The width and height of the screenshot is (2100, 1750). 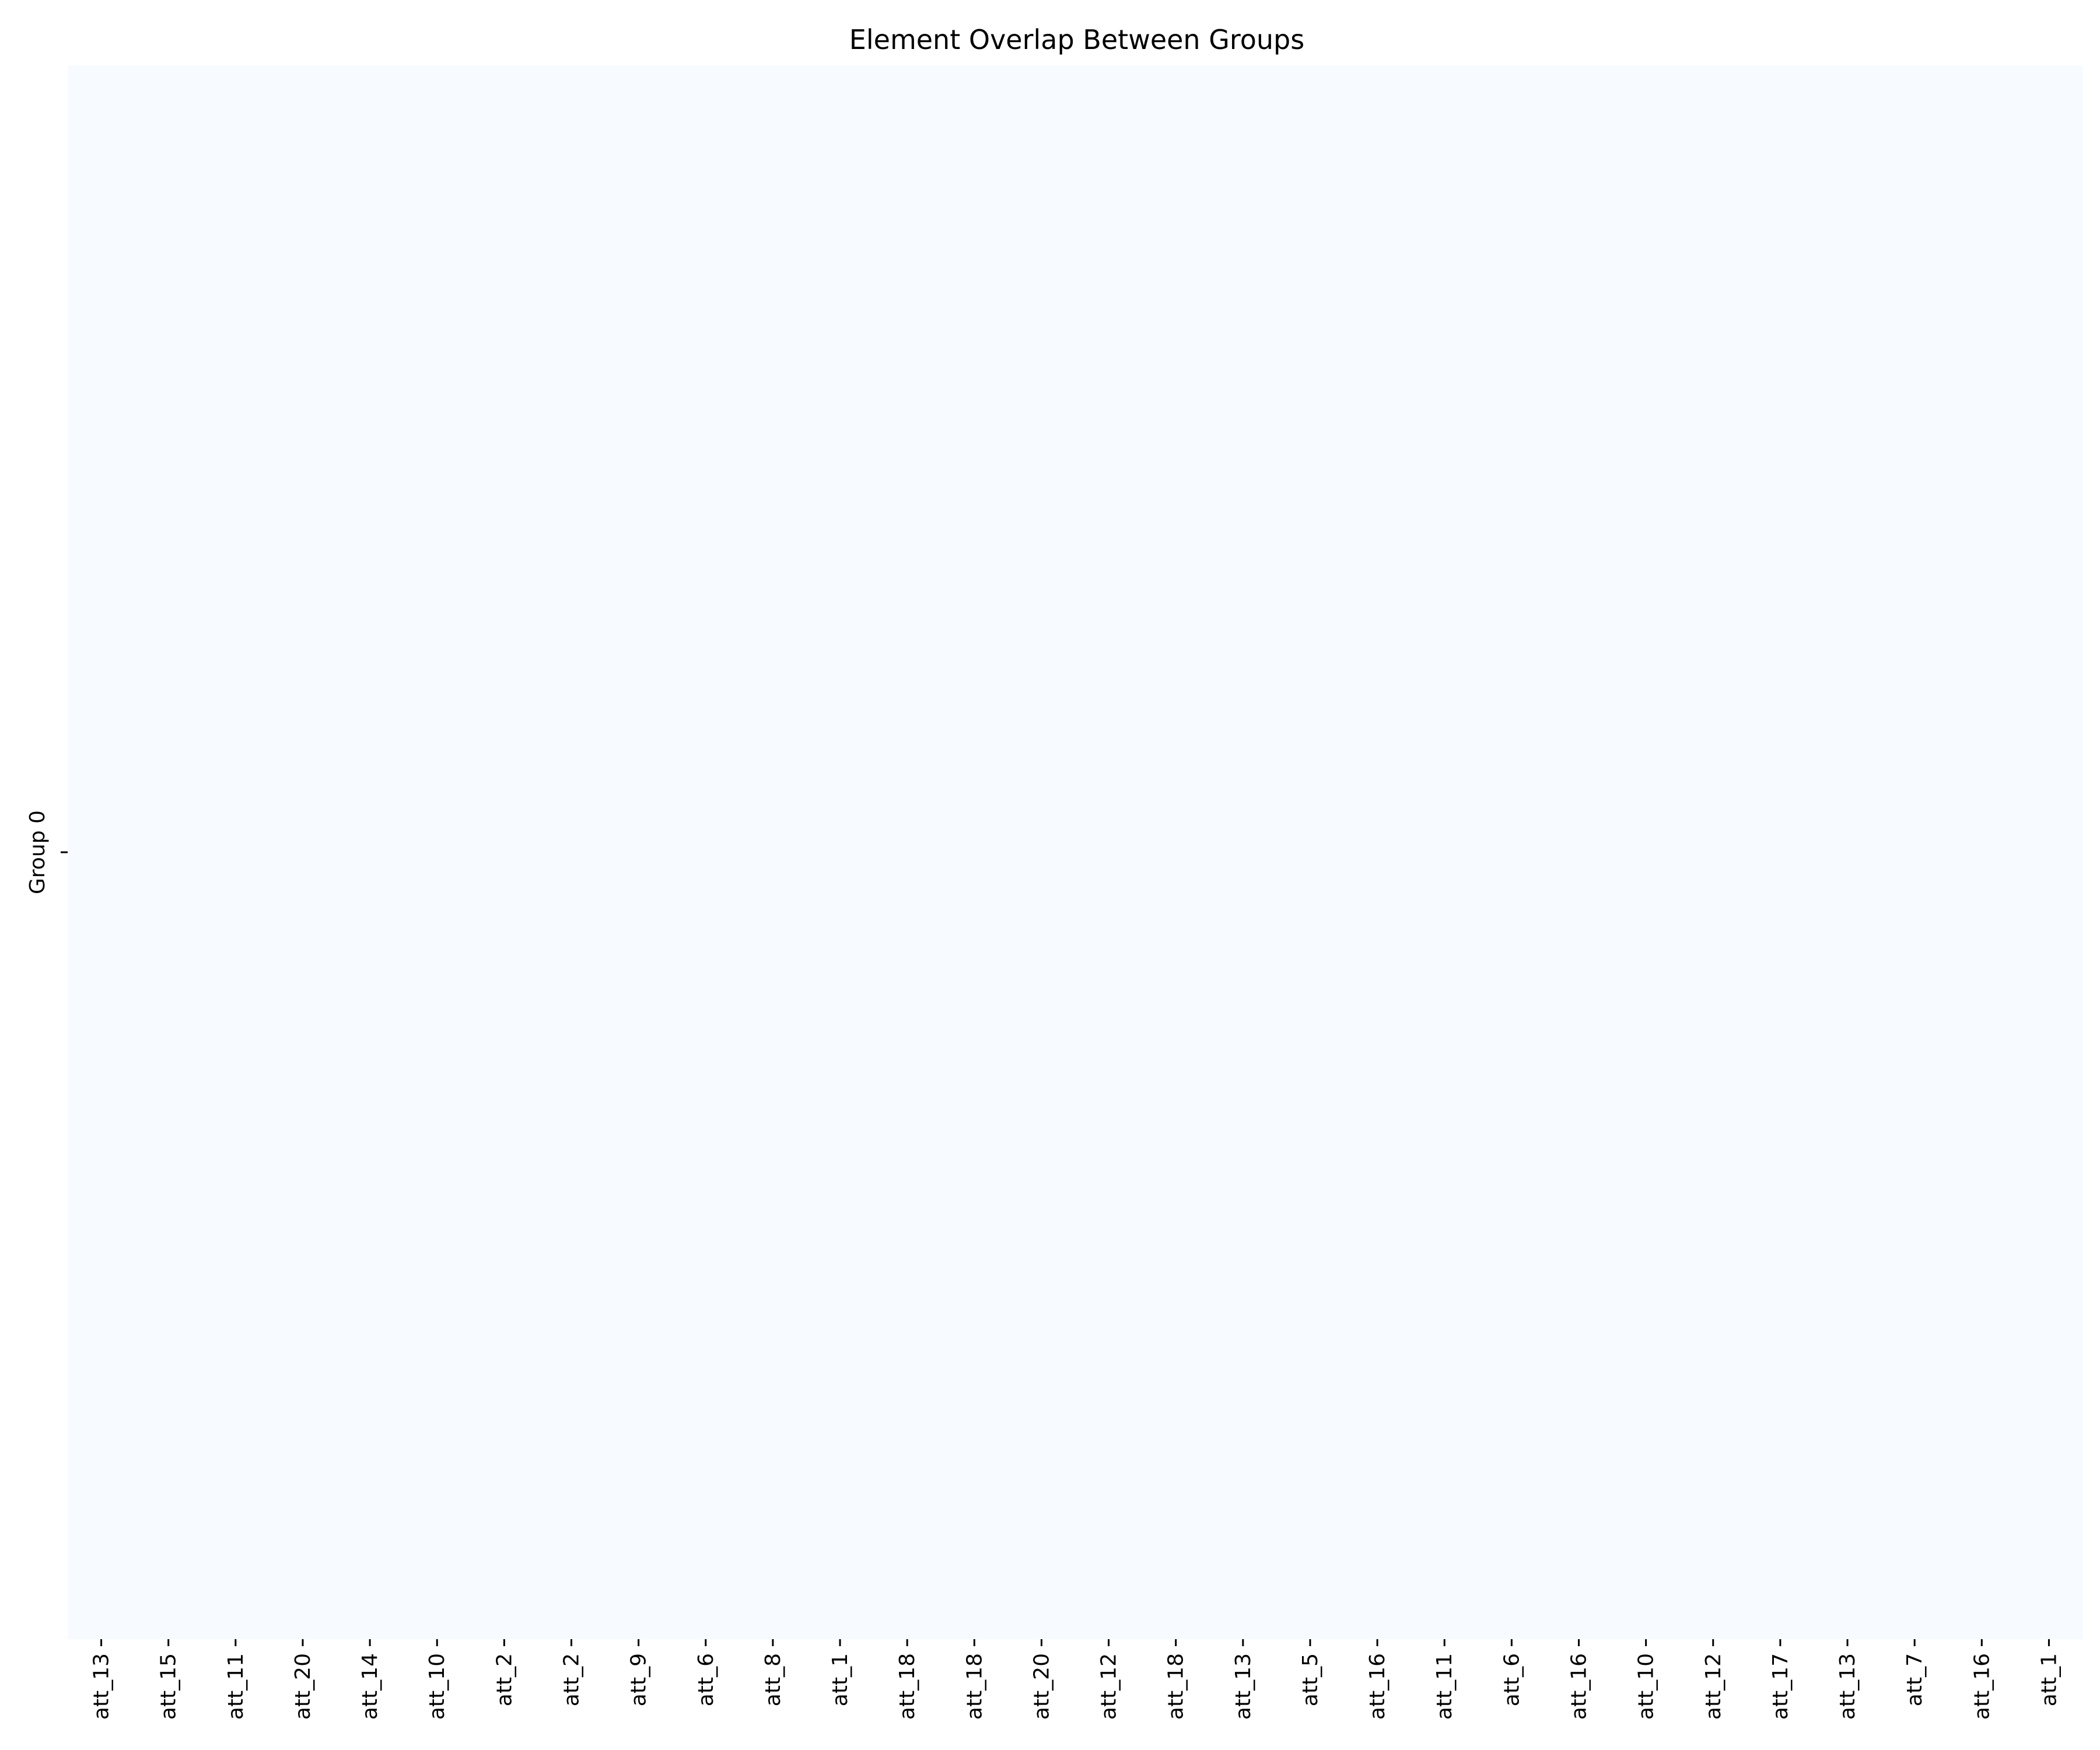 What do you see at coordinates (1781, 1686) in the screenshot?
I see `x-tick-label: att_17` at bounding box center [1781, 1686].